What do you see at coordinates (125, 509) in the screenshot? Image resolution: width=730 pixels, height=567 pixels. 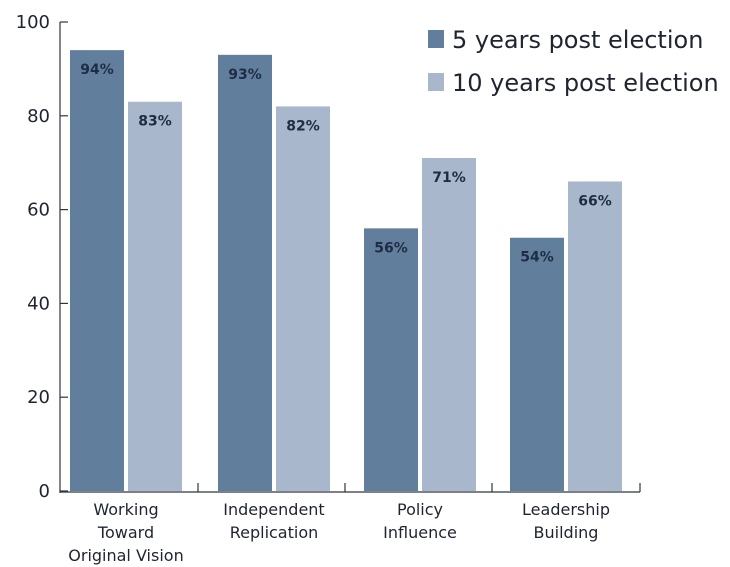 I see `x-tick-label: Working` at bounding box center [125, 509].